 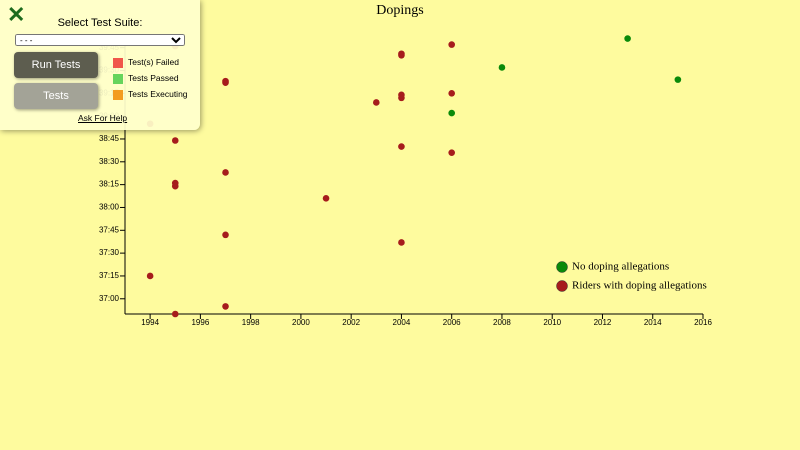 I want to click on legend-item: Tests Passed, so click(x=146, y=78).